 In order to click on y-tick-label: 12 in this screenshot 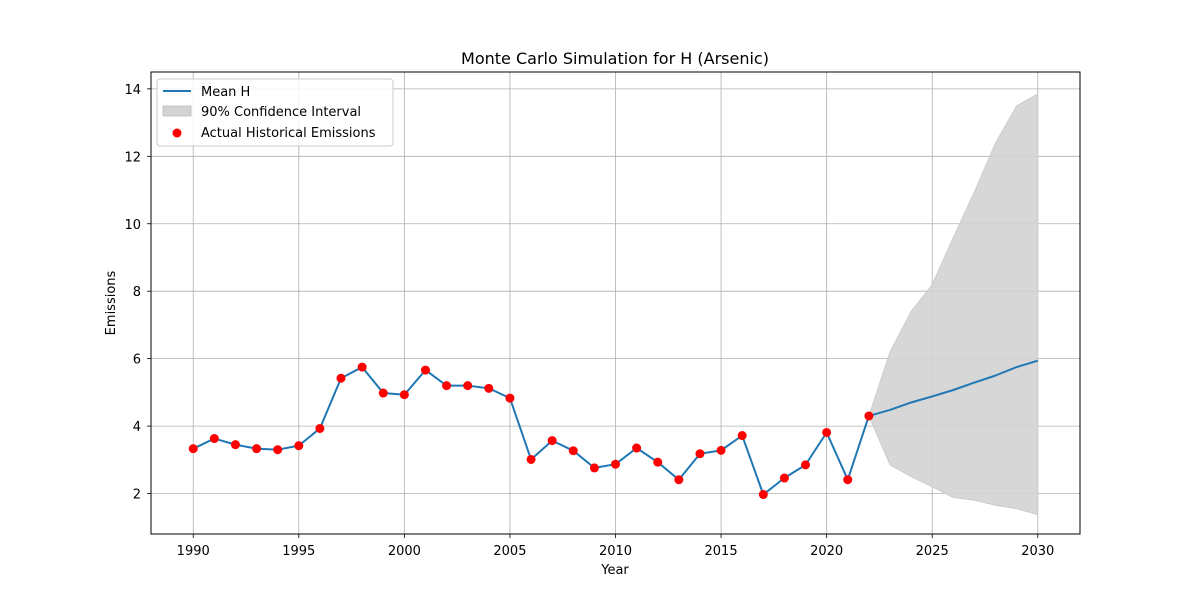, I will do `click(132, 157)`.